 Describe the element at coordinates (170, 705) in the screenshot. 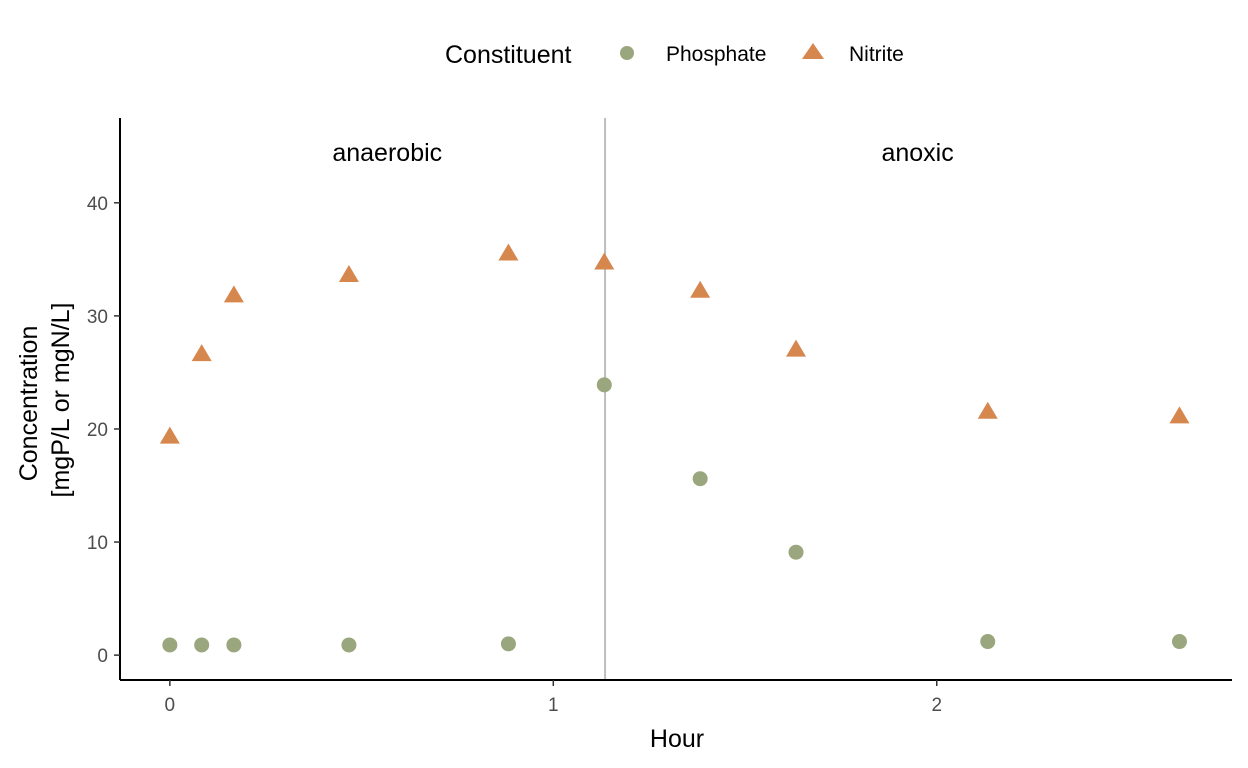

I see `x-tick-label: 0` at that location.